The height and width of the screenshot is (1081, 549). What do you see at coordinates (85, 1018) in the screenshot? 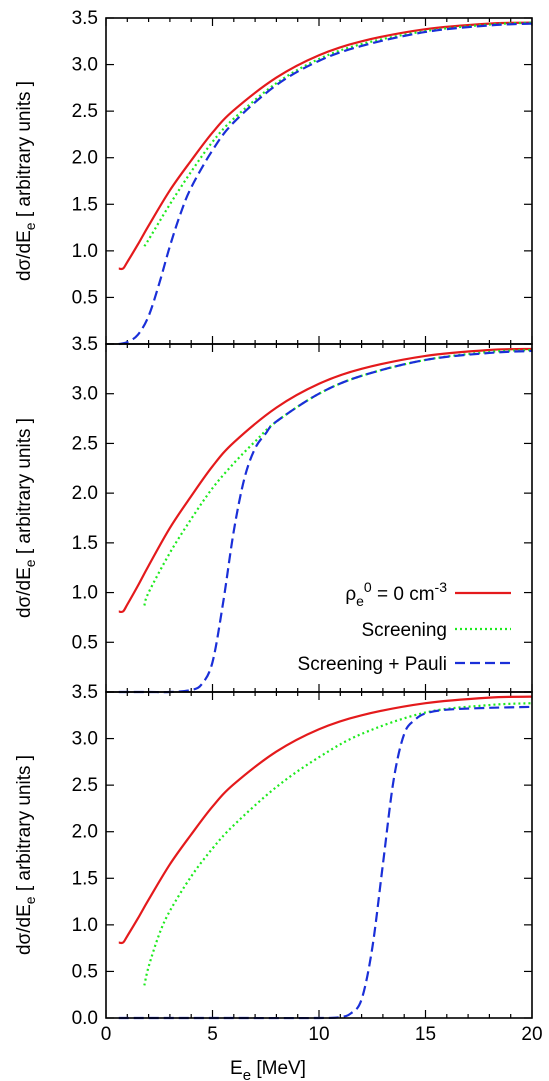
I see `y-tick-label: 0.0` at bounding box center [85, 1018].